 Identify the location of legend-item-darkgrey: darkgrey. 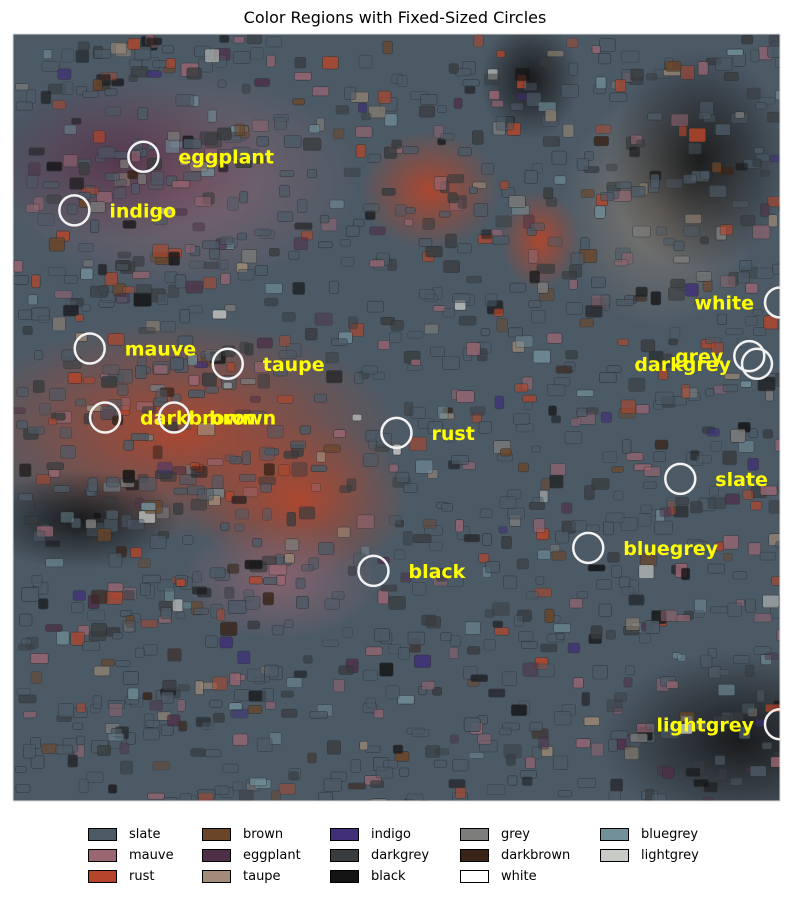
(395, 855).